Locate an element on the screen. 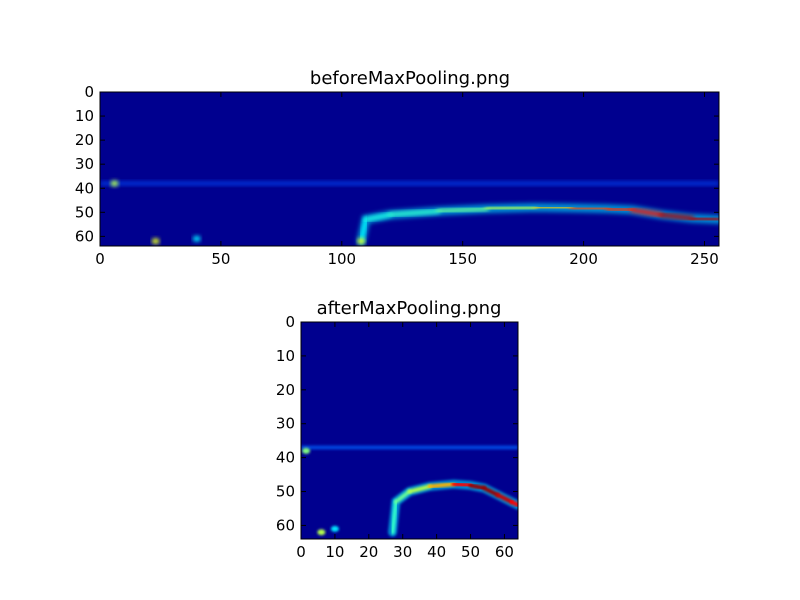  y-ticks-after: 0 10 20 30 40 50 60 is located at coordinates (397, 423).